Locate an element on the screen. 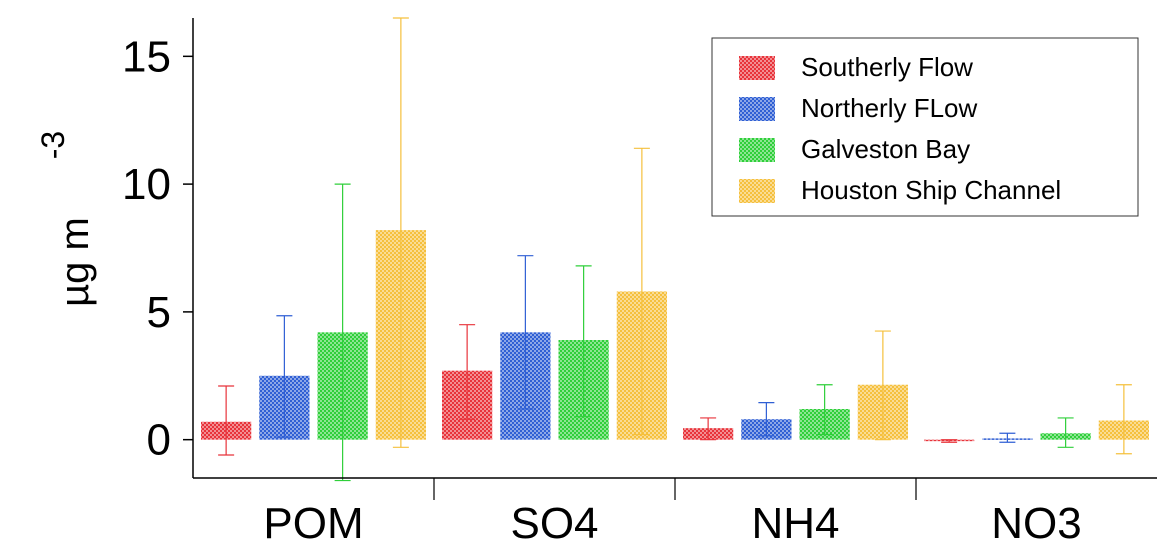 The height and width of the screenshot is (544, 1157). y-tick-label: 5 is located at coordinates (159, 312).